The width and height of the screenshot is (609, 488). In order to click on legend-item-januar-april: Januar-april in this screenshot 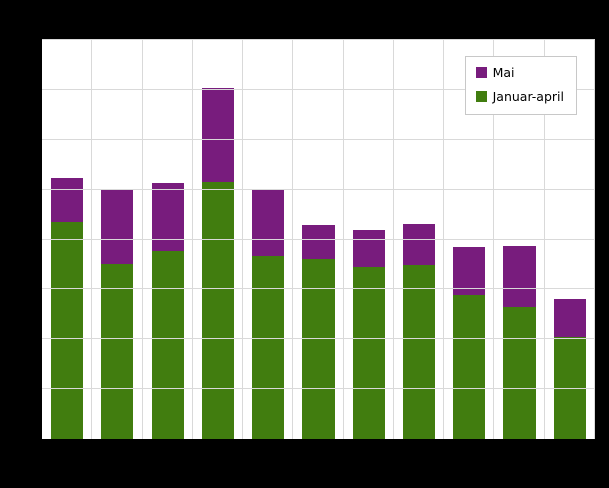, I will do `click(519, 96)`.